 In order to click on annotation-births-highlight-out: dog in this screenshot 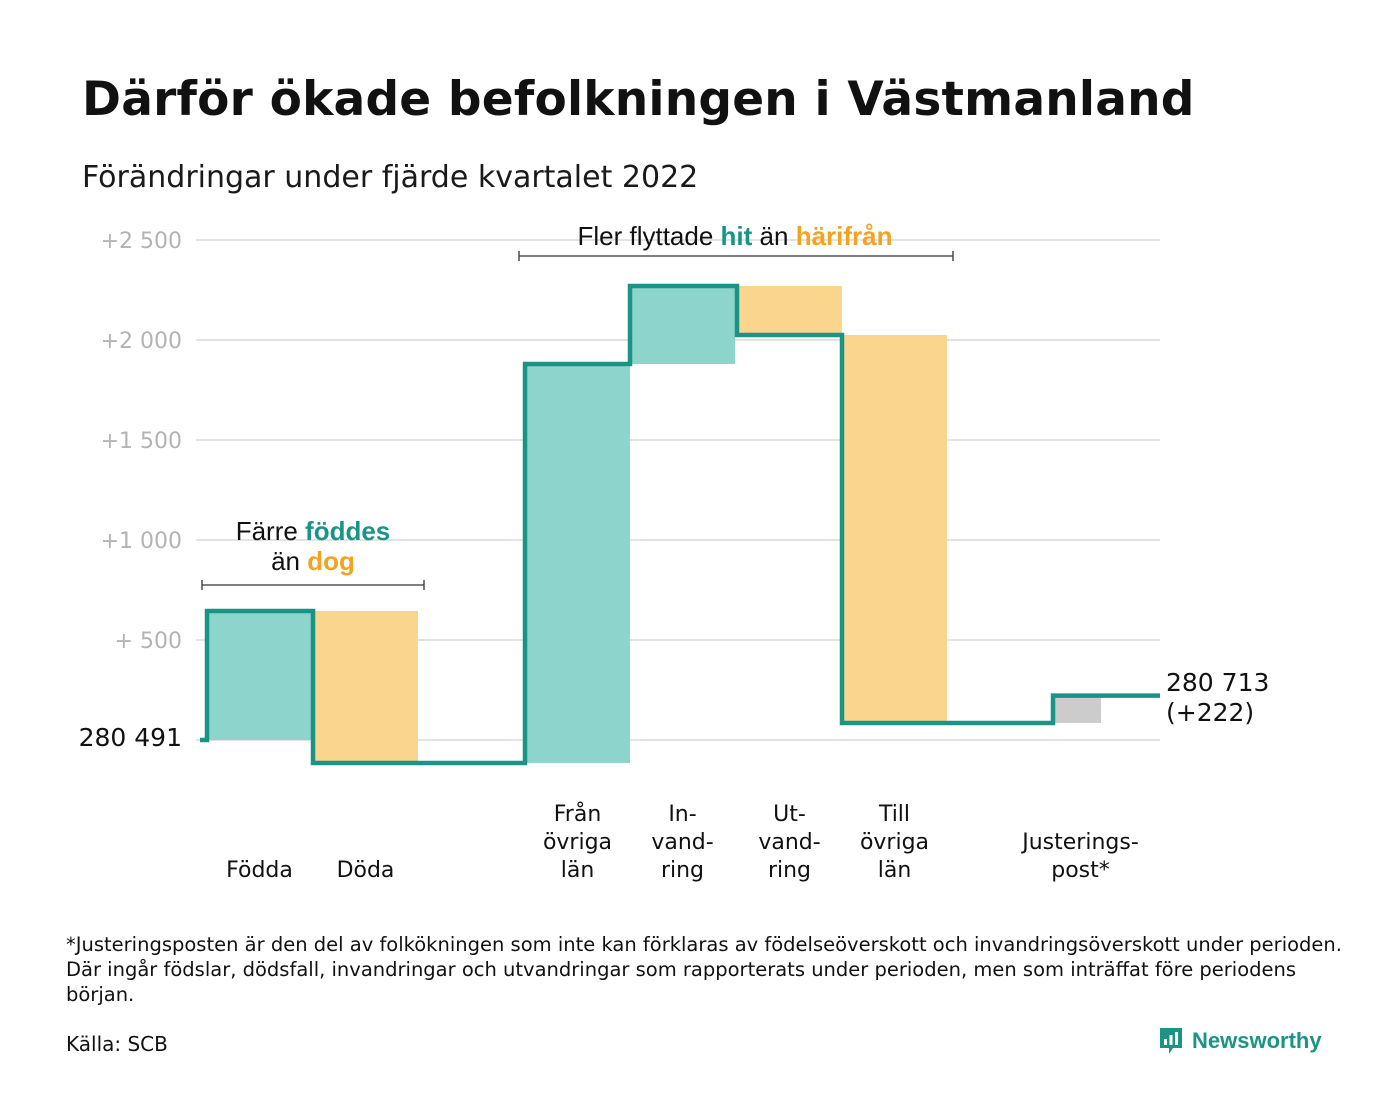, I will do `click(331, 561)`.